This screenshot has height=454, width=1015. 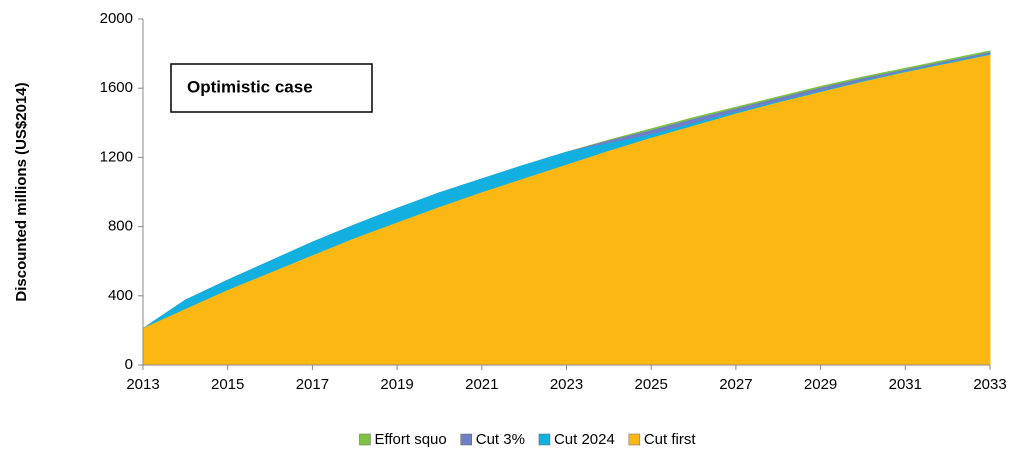 I want to click on x-tick-label: 2017, so click(x=312, y=384).